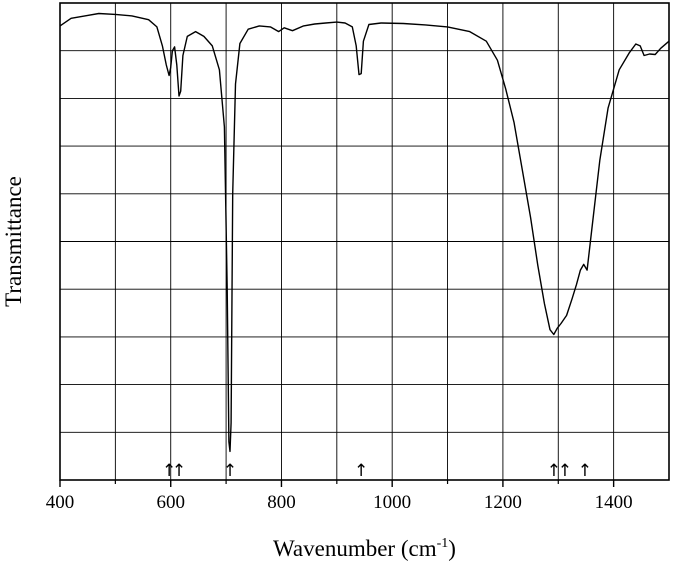  I want to click on x-axis-tick-labels: 400 600 800 1000 1200 1400, so click(339, 502).